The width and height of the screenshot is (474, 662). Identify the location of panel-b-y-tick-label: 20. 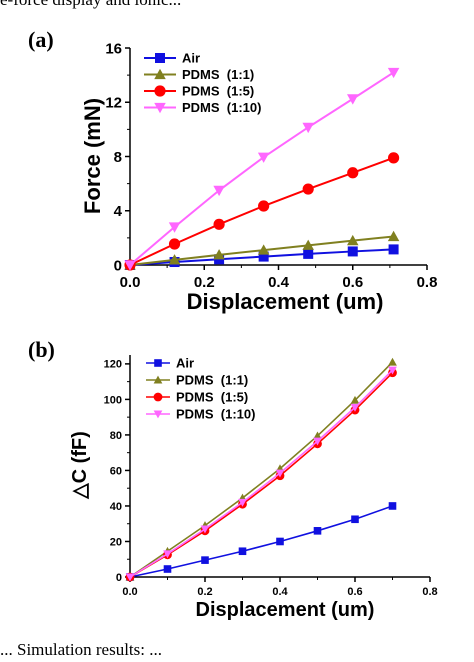
(116, 542).